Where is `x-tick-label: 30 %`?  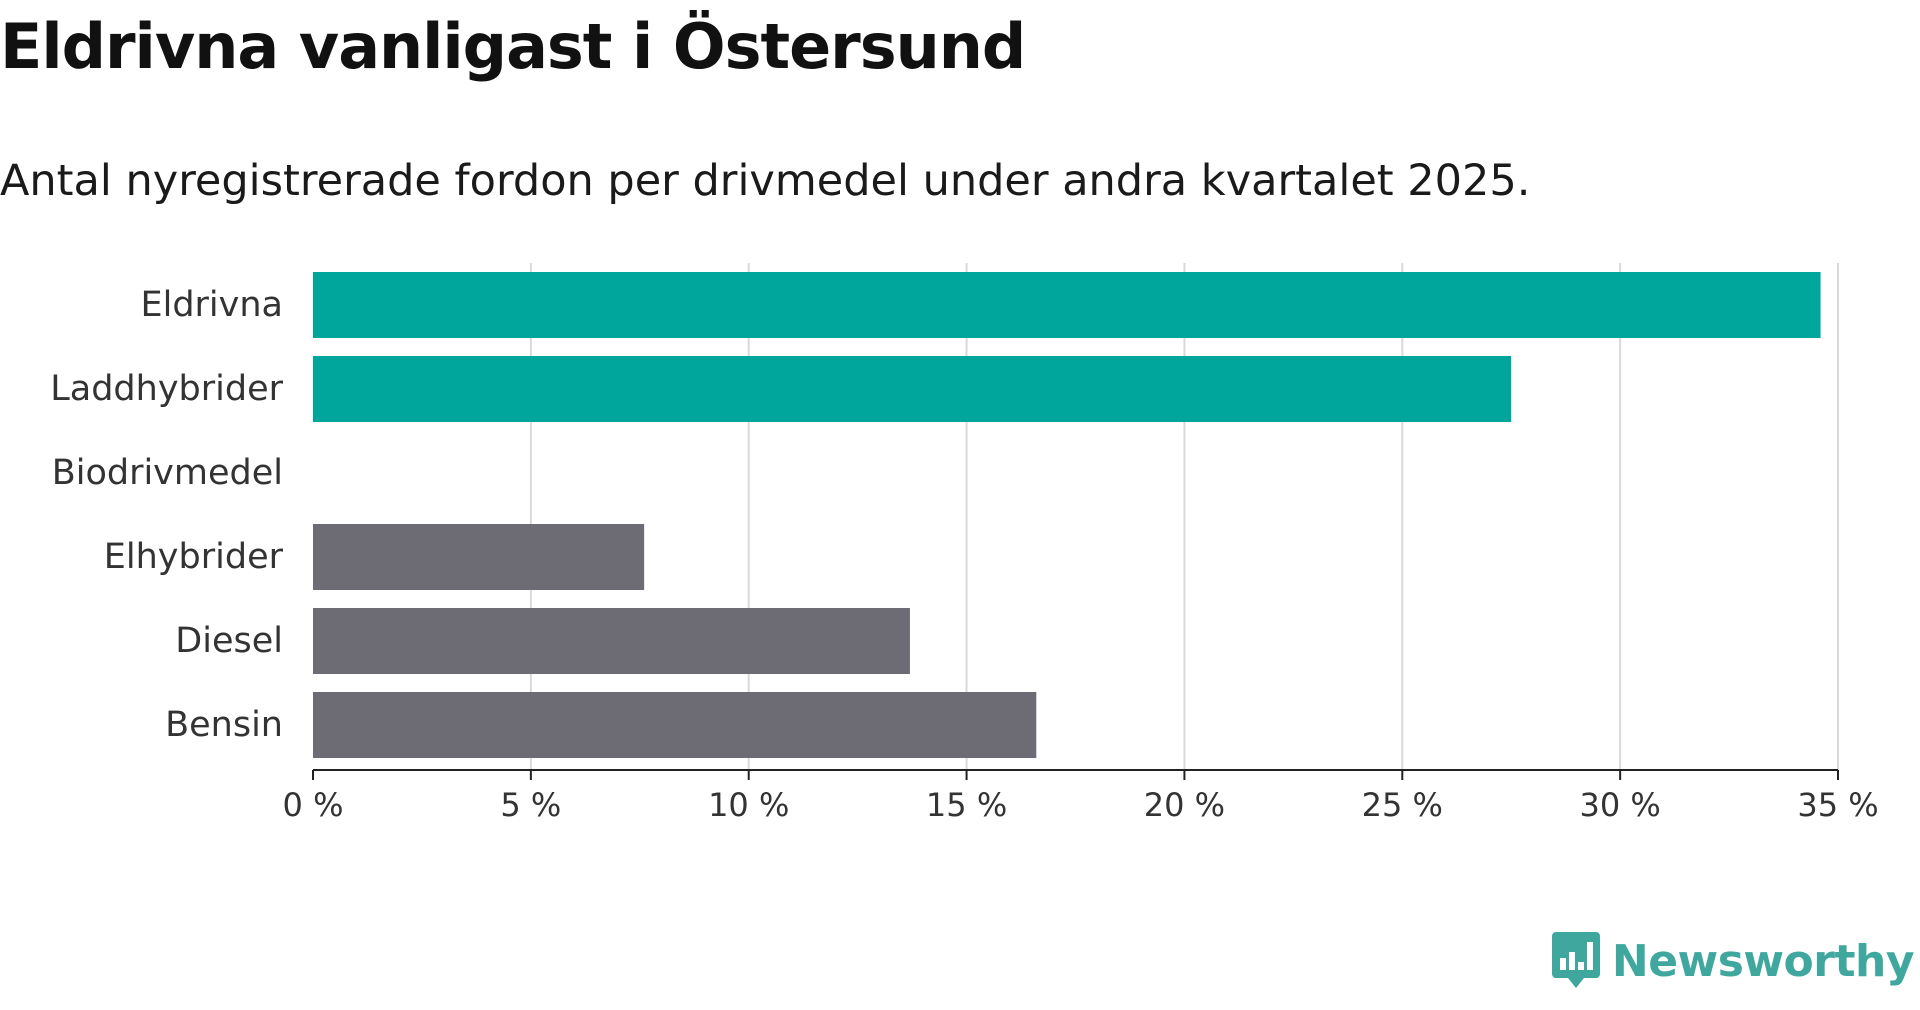 x-tick-label: 30 % is located at coordinates (1619, 805).